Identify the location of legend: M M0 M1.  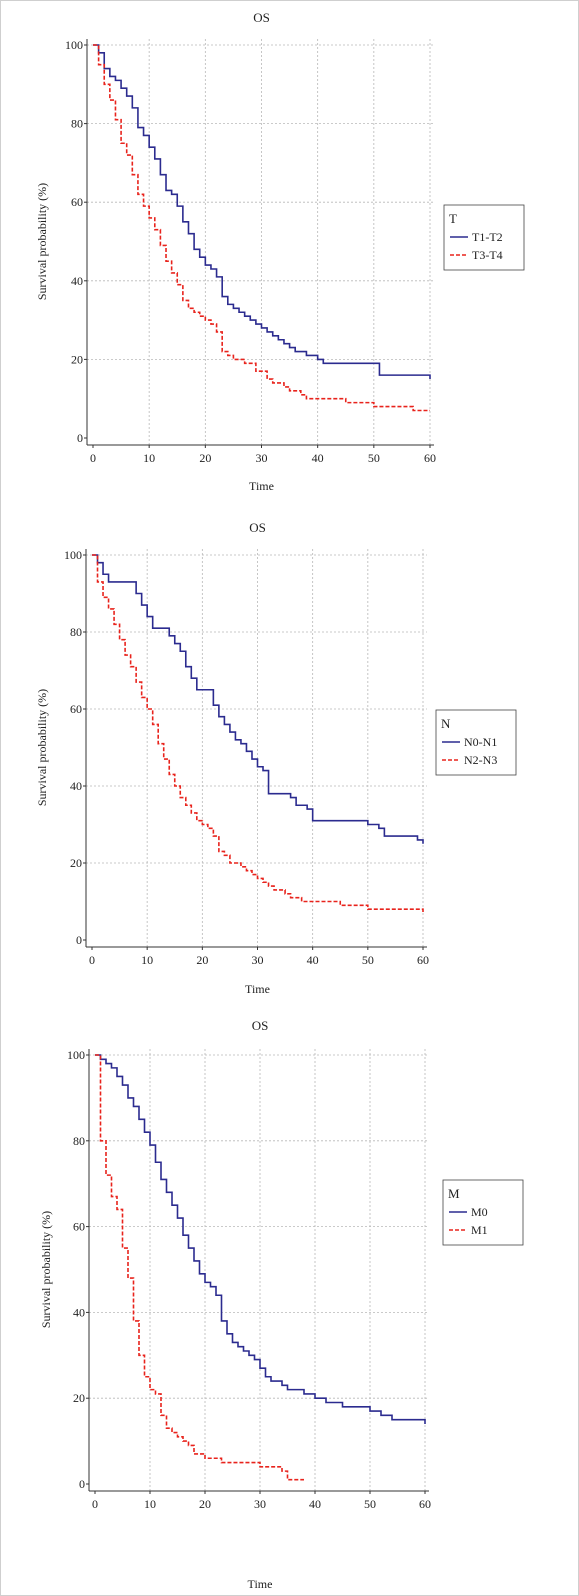
(483, 1212).